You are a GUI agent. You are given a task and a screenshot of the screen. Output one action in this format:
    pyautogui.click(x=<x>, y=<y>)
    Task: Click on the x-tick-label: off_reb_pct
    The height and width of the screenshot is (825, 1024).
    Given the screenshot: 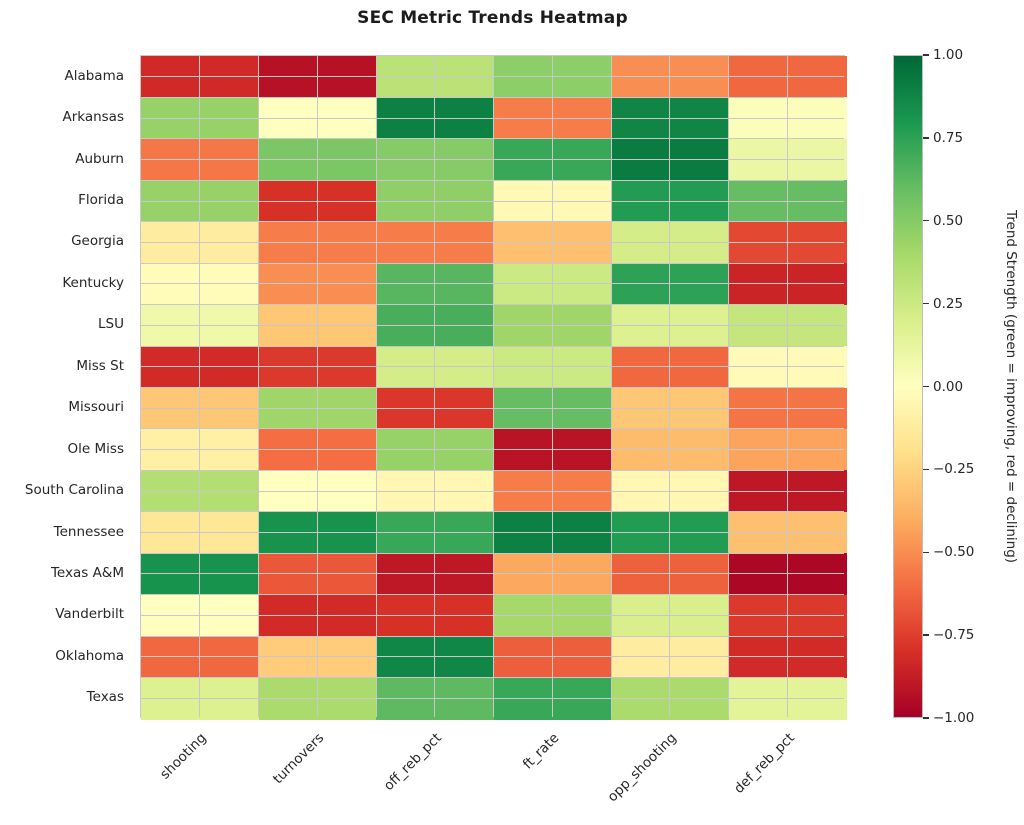 What is the action you would take?
    pyautogui.click(x=413, y=762)
    